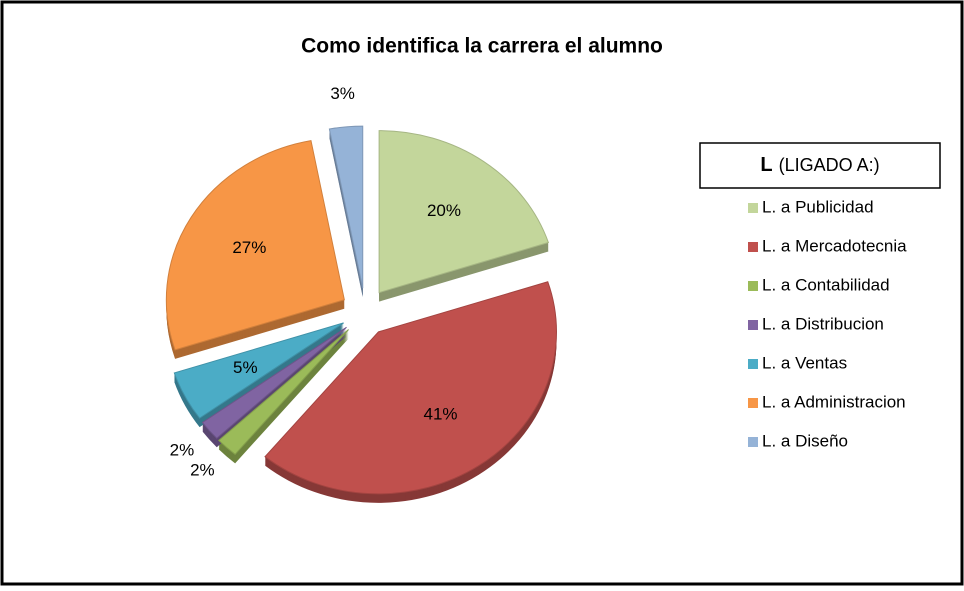 Image resolution: width=964 pixels, height=591 pixels. I want to click on chart-title: Como identifica la carrera el alumno, so click(482, 46).